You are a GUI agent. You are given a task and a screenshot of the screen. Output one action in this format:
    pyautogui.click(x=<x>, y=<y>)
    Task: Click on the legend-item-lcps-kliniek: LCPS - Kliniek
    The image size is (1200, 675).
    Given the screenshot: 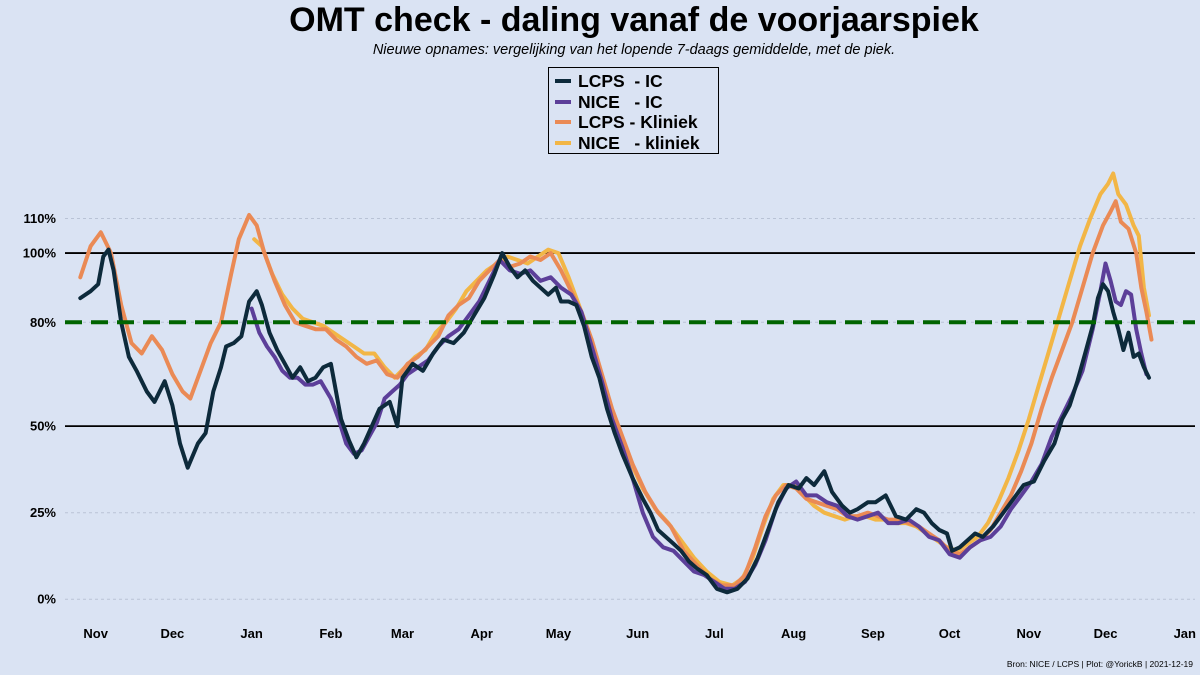 What is the action you would take?
    pyautogui.click(x=636, y=122)
    